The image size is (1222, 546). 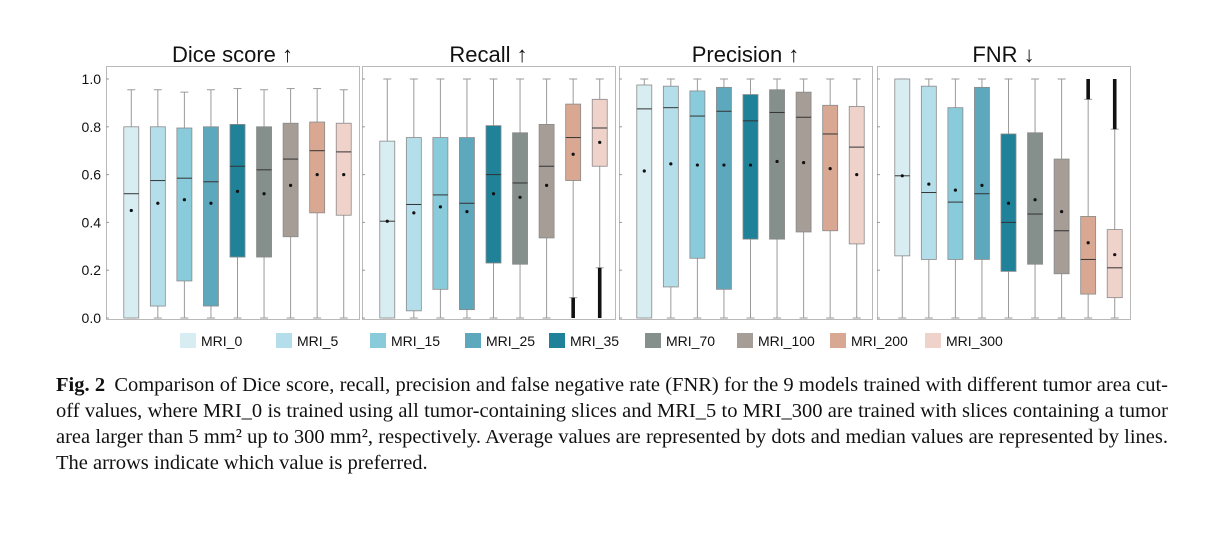 I want to click on legend-label: MRI_100, so click(x=786, y=341).